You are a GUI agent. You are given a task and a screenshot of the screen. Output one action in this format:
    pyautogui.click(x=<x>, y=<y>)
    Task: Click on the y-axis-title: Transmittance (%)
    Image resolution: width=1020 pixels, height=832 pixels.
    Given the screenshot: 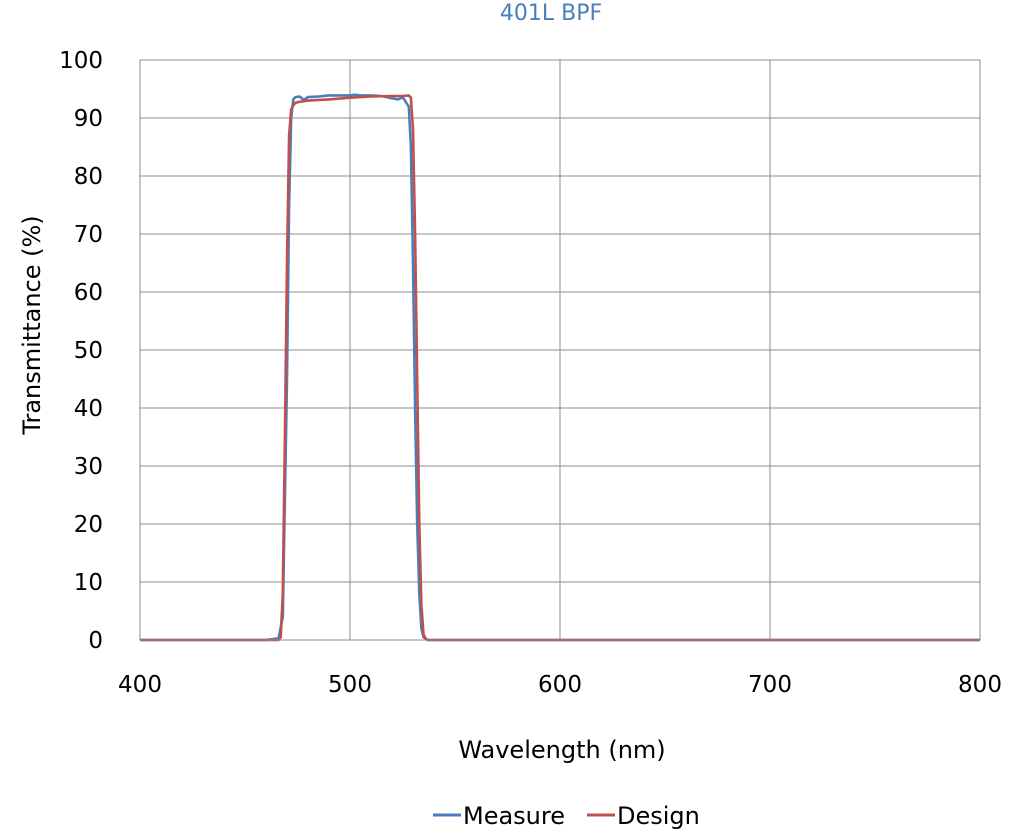 What is the action you would take?
    pyautogui.click(x=32, y=325)
    